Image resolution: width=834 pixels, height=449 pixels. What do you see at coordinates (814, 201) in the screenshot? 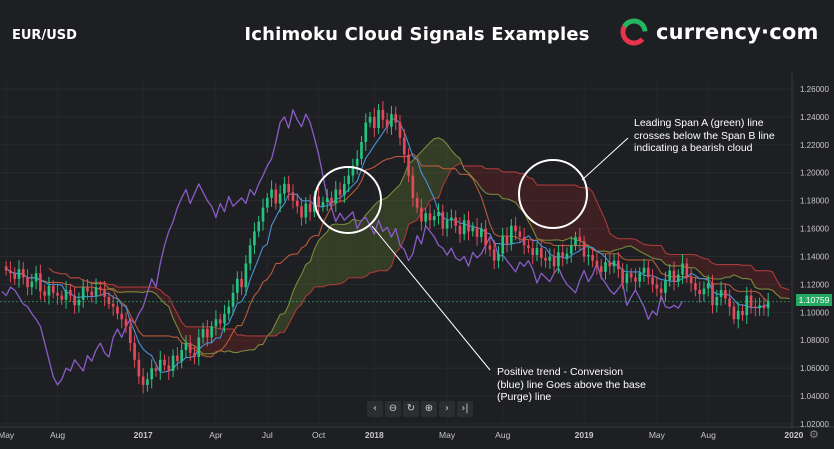
I see `y-tick-label: 1.18000` at bounding box center [814, 201].